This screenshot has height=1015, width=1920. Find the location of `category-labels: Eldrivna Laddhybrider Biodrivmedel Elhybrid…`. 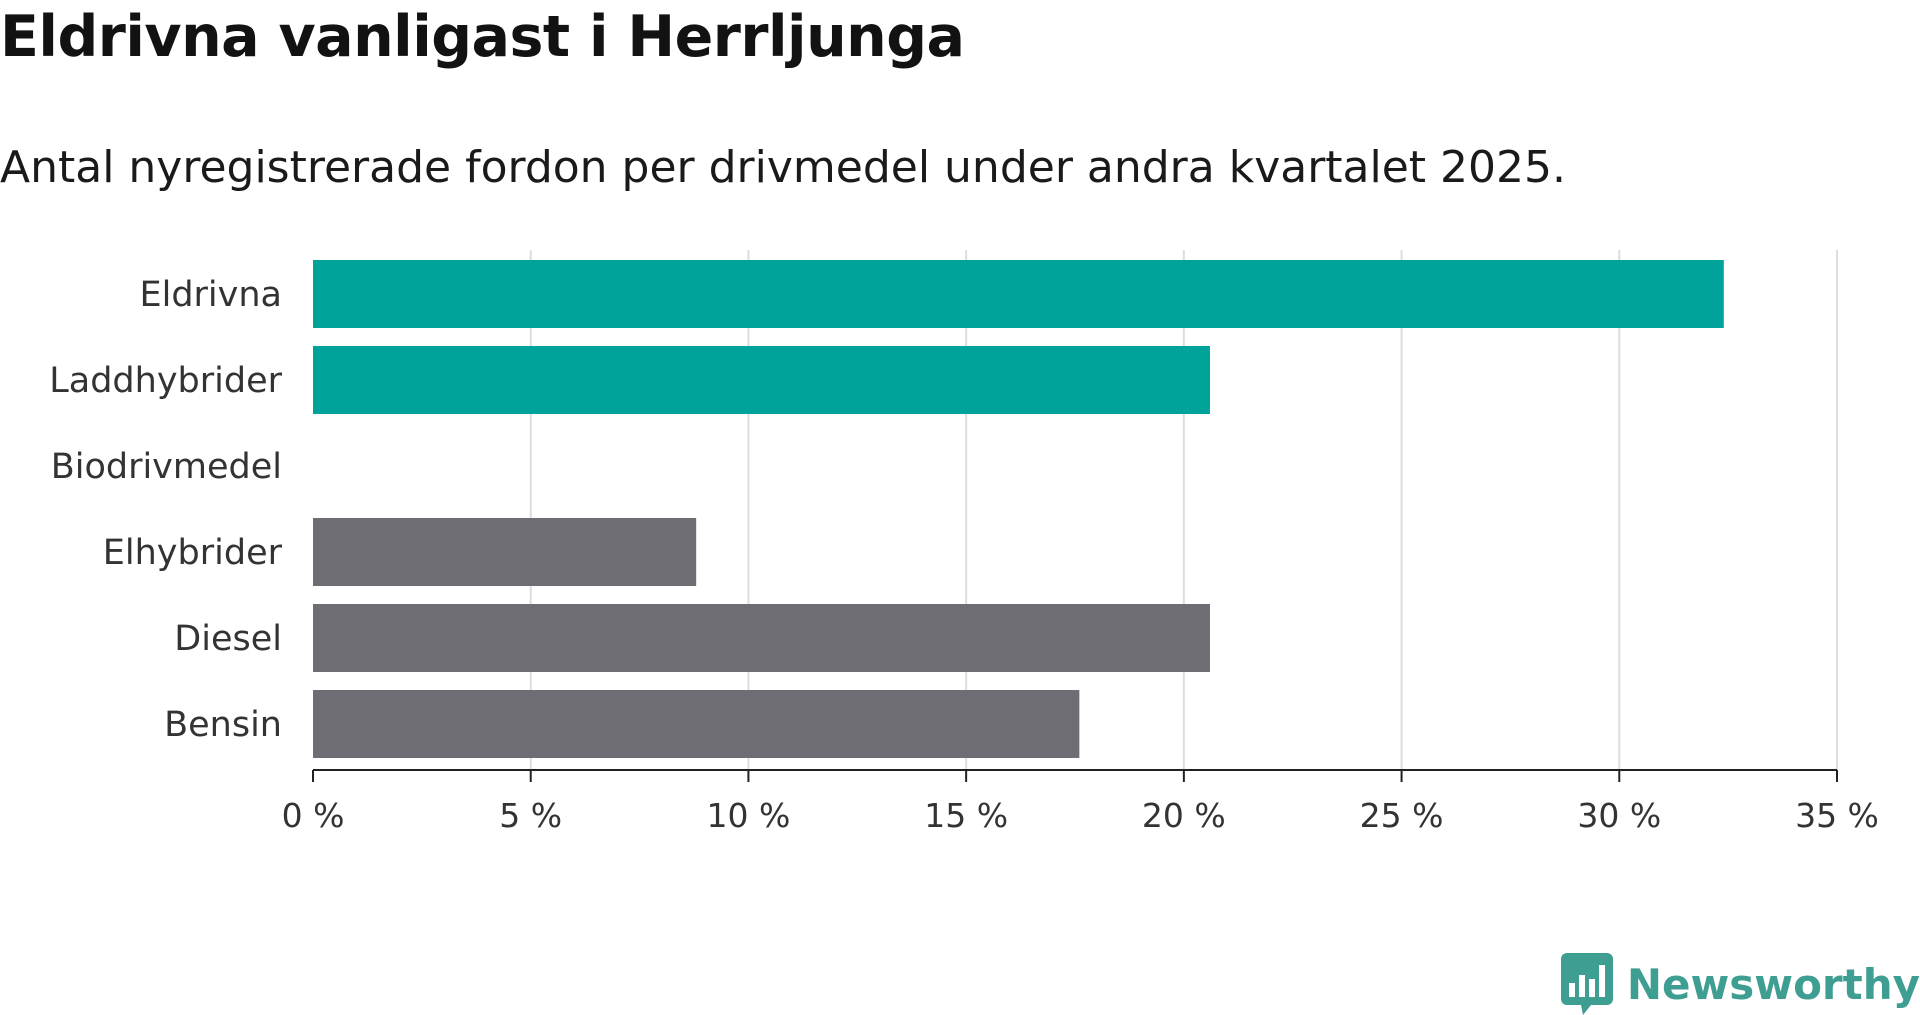

category-labels: Eldrivna Laddhybrider Biodrivmedel Elhybrid… is located at coordinates (165, 510).